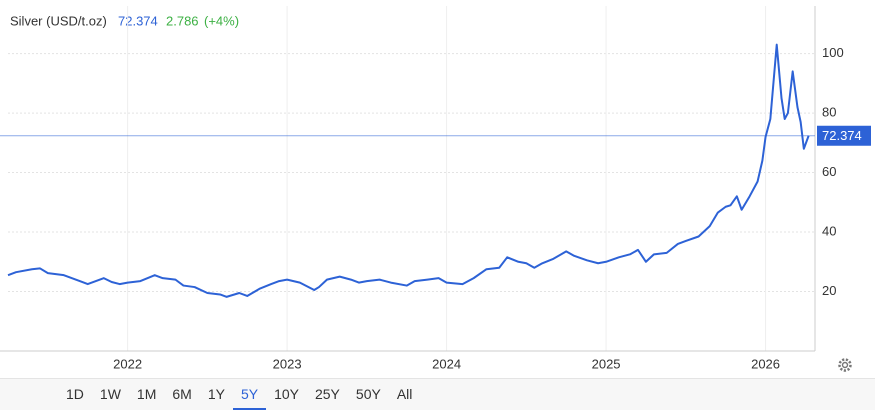 The width and height of the screenshot is (875, 410). Describe the element at coordinates (286, 394) in the screenshot. I see `range-button: 10Y` at that location.